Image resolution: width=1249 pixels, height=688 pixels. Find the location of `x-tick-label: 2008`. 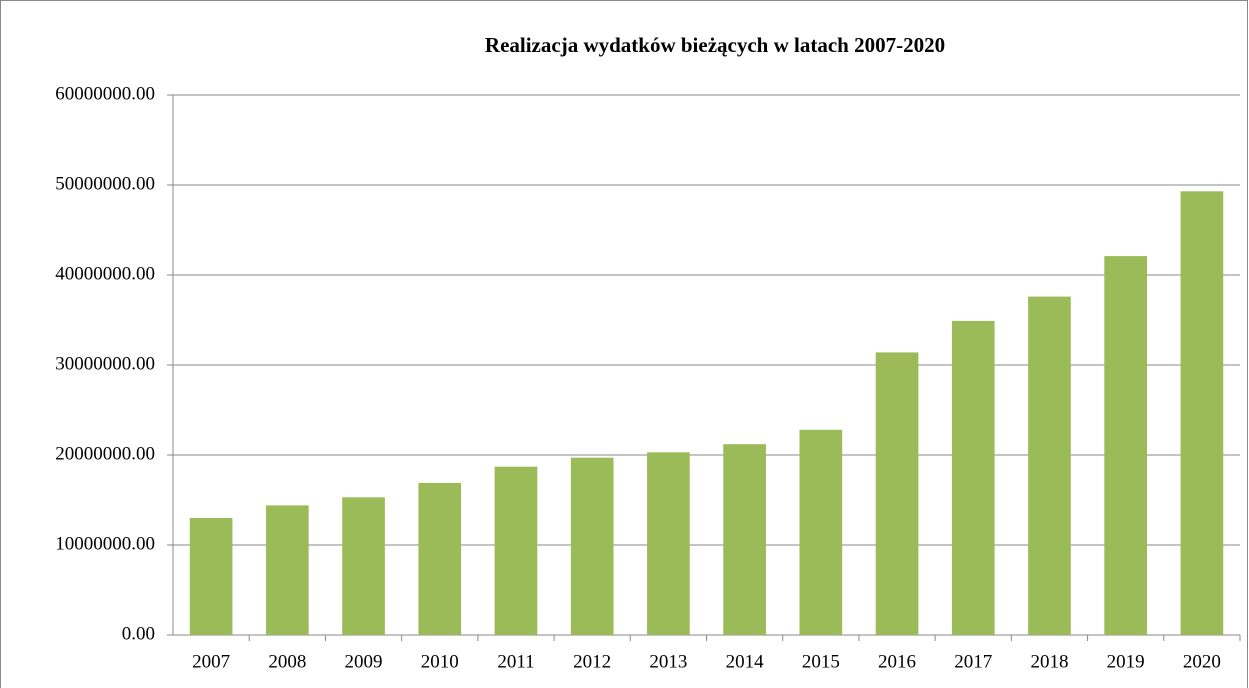

x-tick-label: 2008 is located at coordinates (287, 661).